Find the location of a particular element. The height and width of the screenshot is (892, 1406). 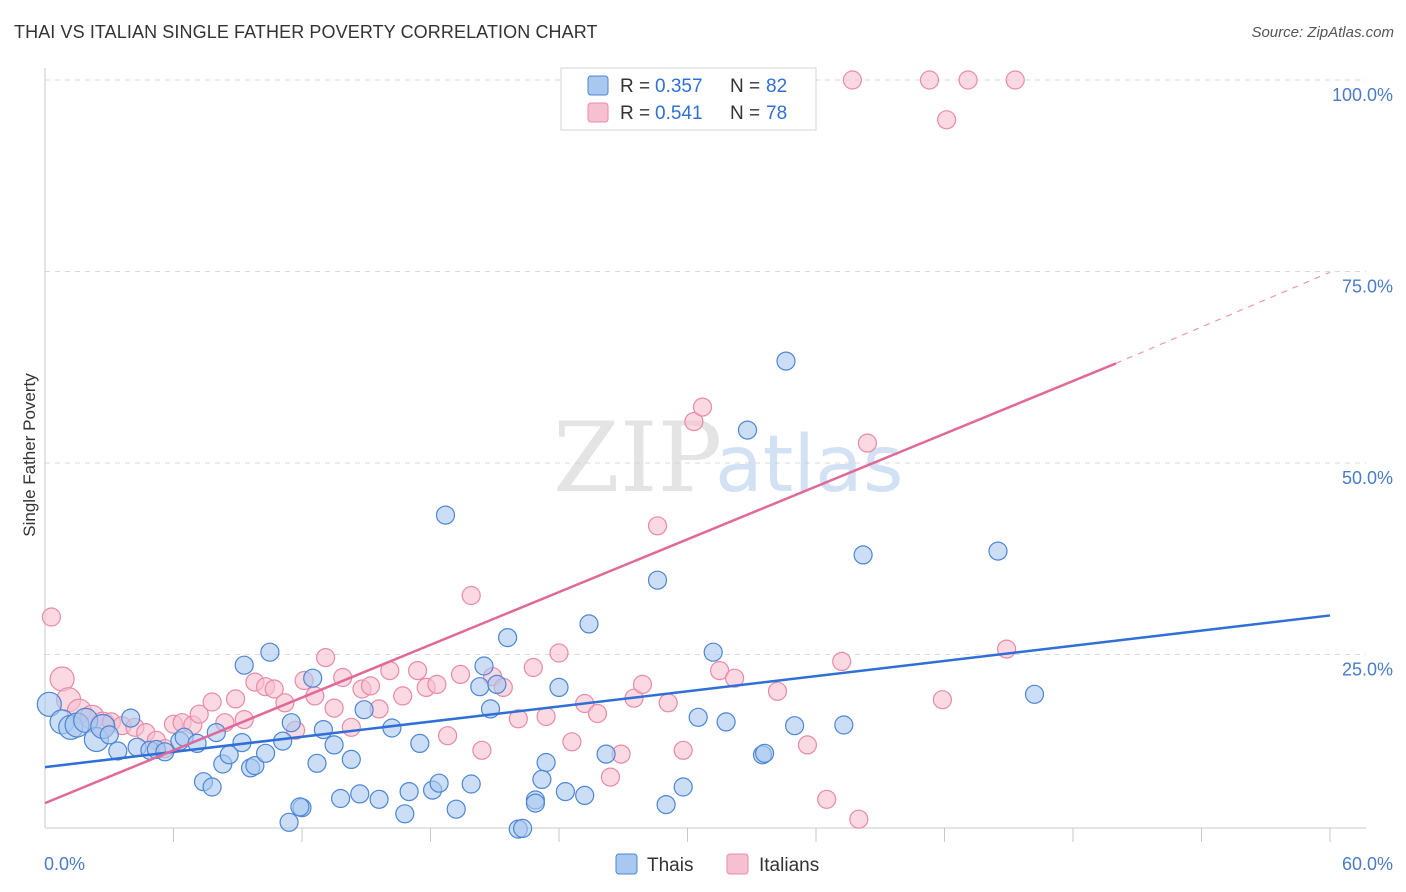

legend-box: R = 0.357 N = 82 R = 0.541 N = 78 is located at coordinates (688, 99).